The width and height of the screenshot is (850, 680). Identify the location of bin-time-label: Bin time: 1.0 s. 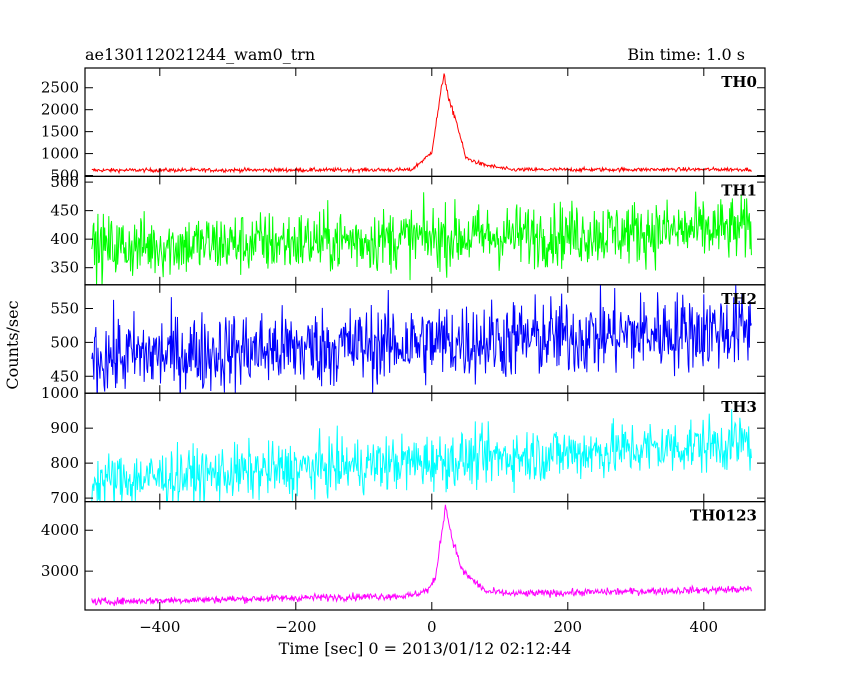
(686, 54).